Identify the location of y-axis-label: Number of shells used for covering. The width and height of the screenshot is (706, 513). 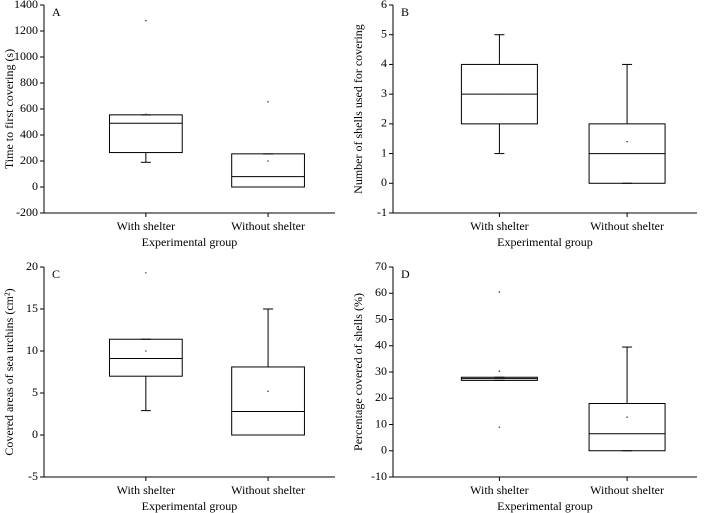
(358, 109).